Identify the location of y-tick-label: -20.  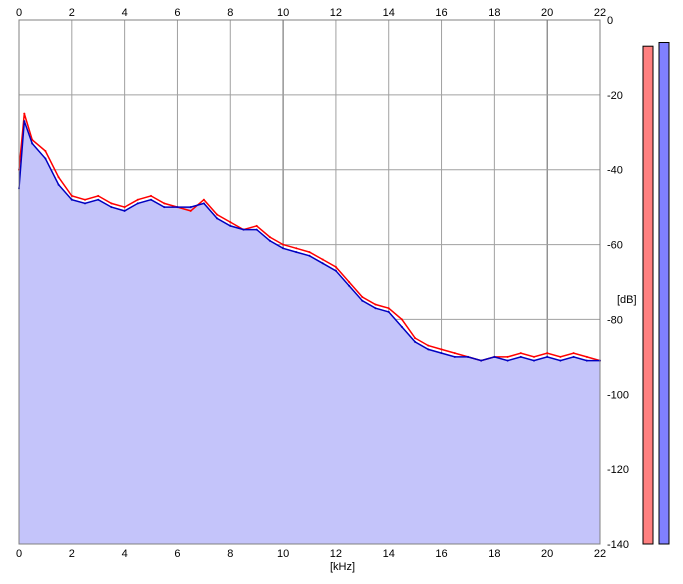
(615, 96).